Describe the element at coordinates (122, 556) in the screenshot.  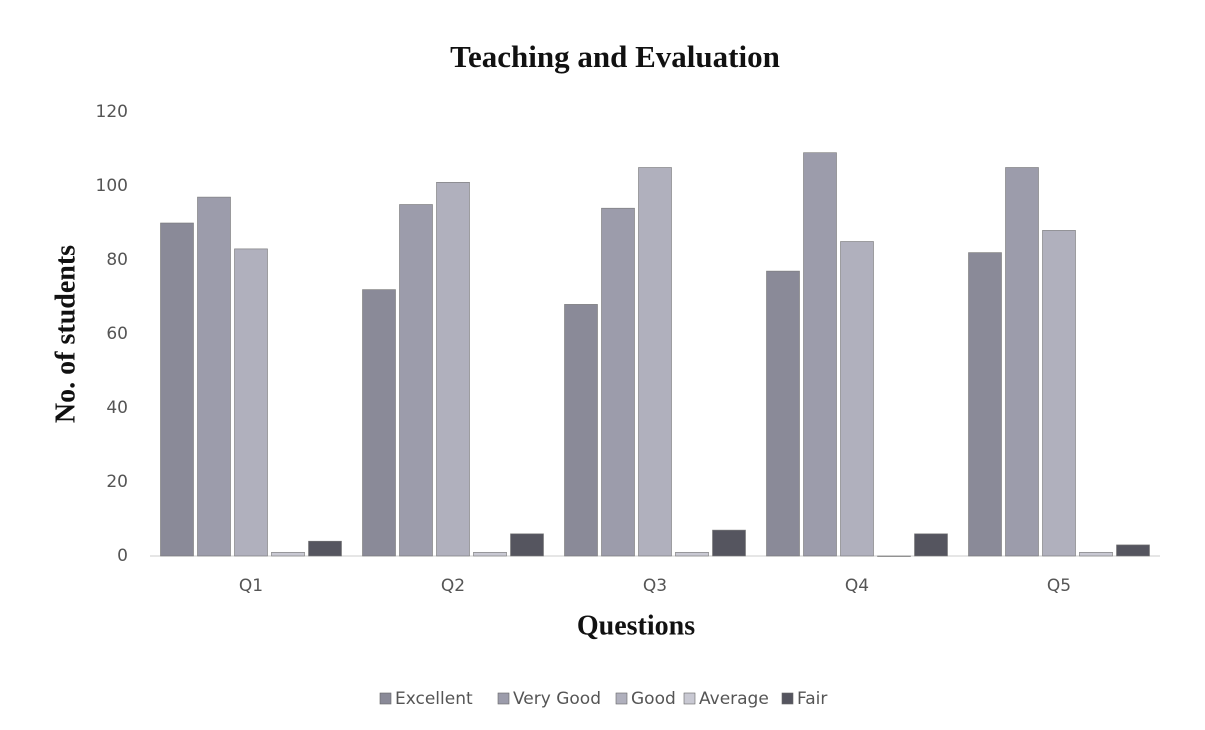
I see `y-tick-label: 0` at that location.